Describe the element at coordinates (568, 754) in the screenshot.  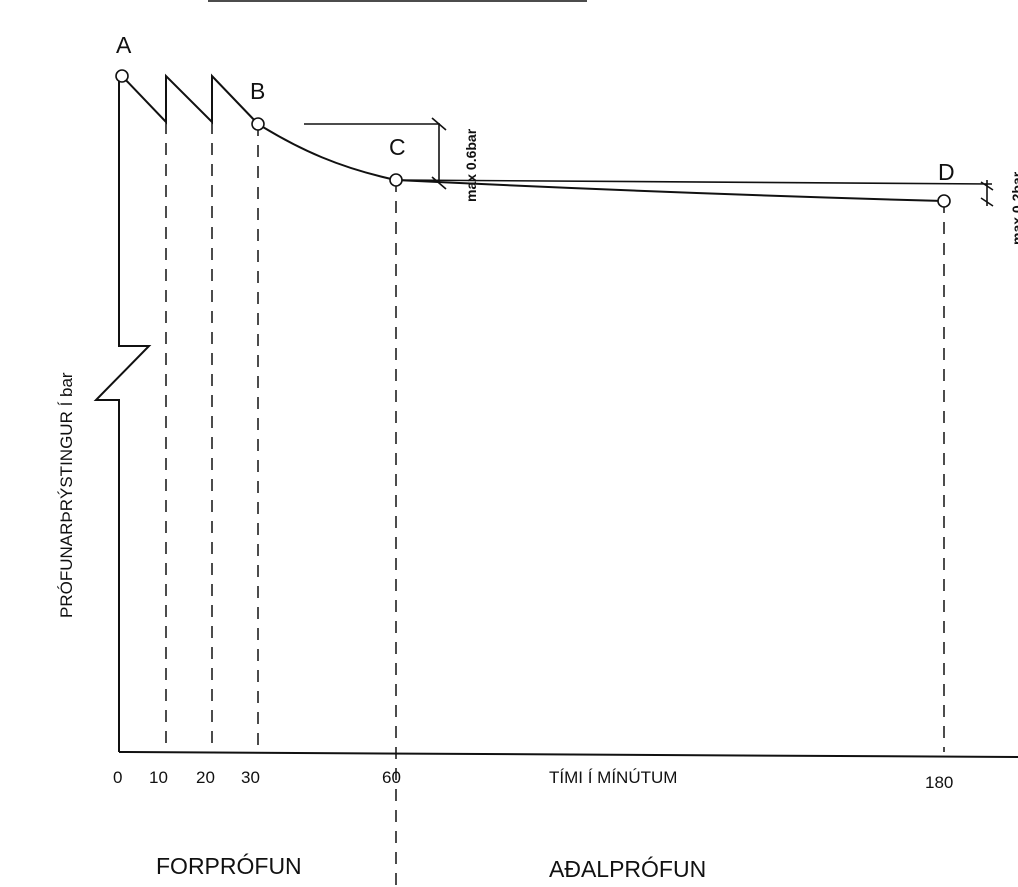
I see `x-axis` at that location.